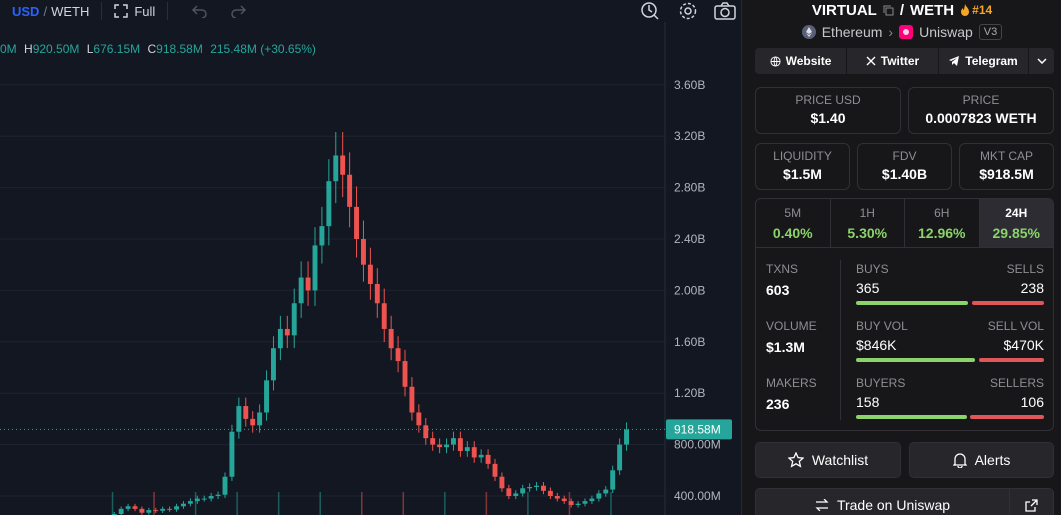 The height and width of the screenshot is (515, 1061). What do you see at coordinates (8, 49) in the screenshot?
I see `open-value: 0M` at bounding box center [8, 49].